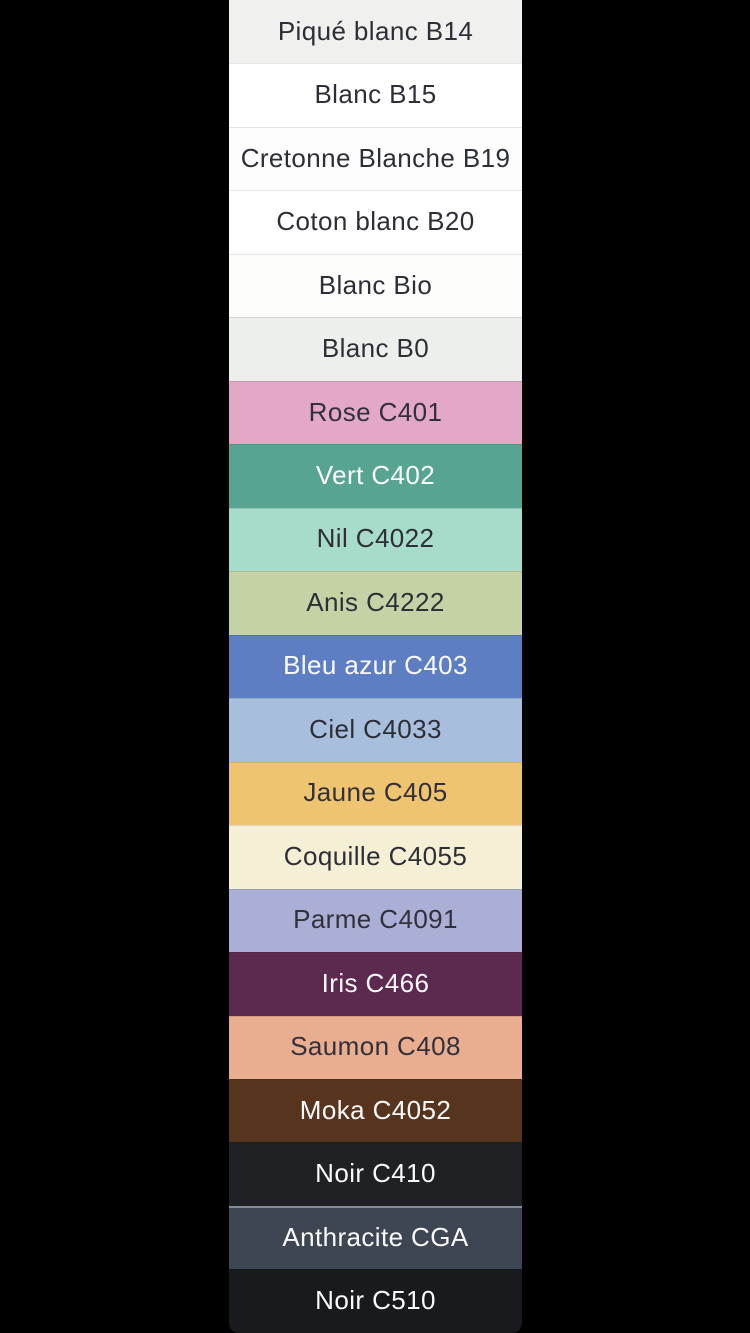 The width and height of the screenshot is (750, 1333). I want to click on swatch-label: Parme C4091, so click(375, 919).